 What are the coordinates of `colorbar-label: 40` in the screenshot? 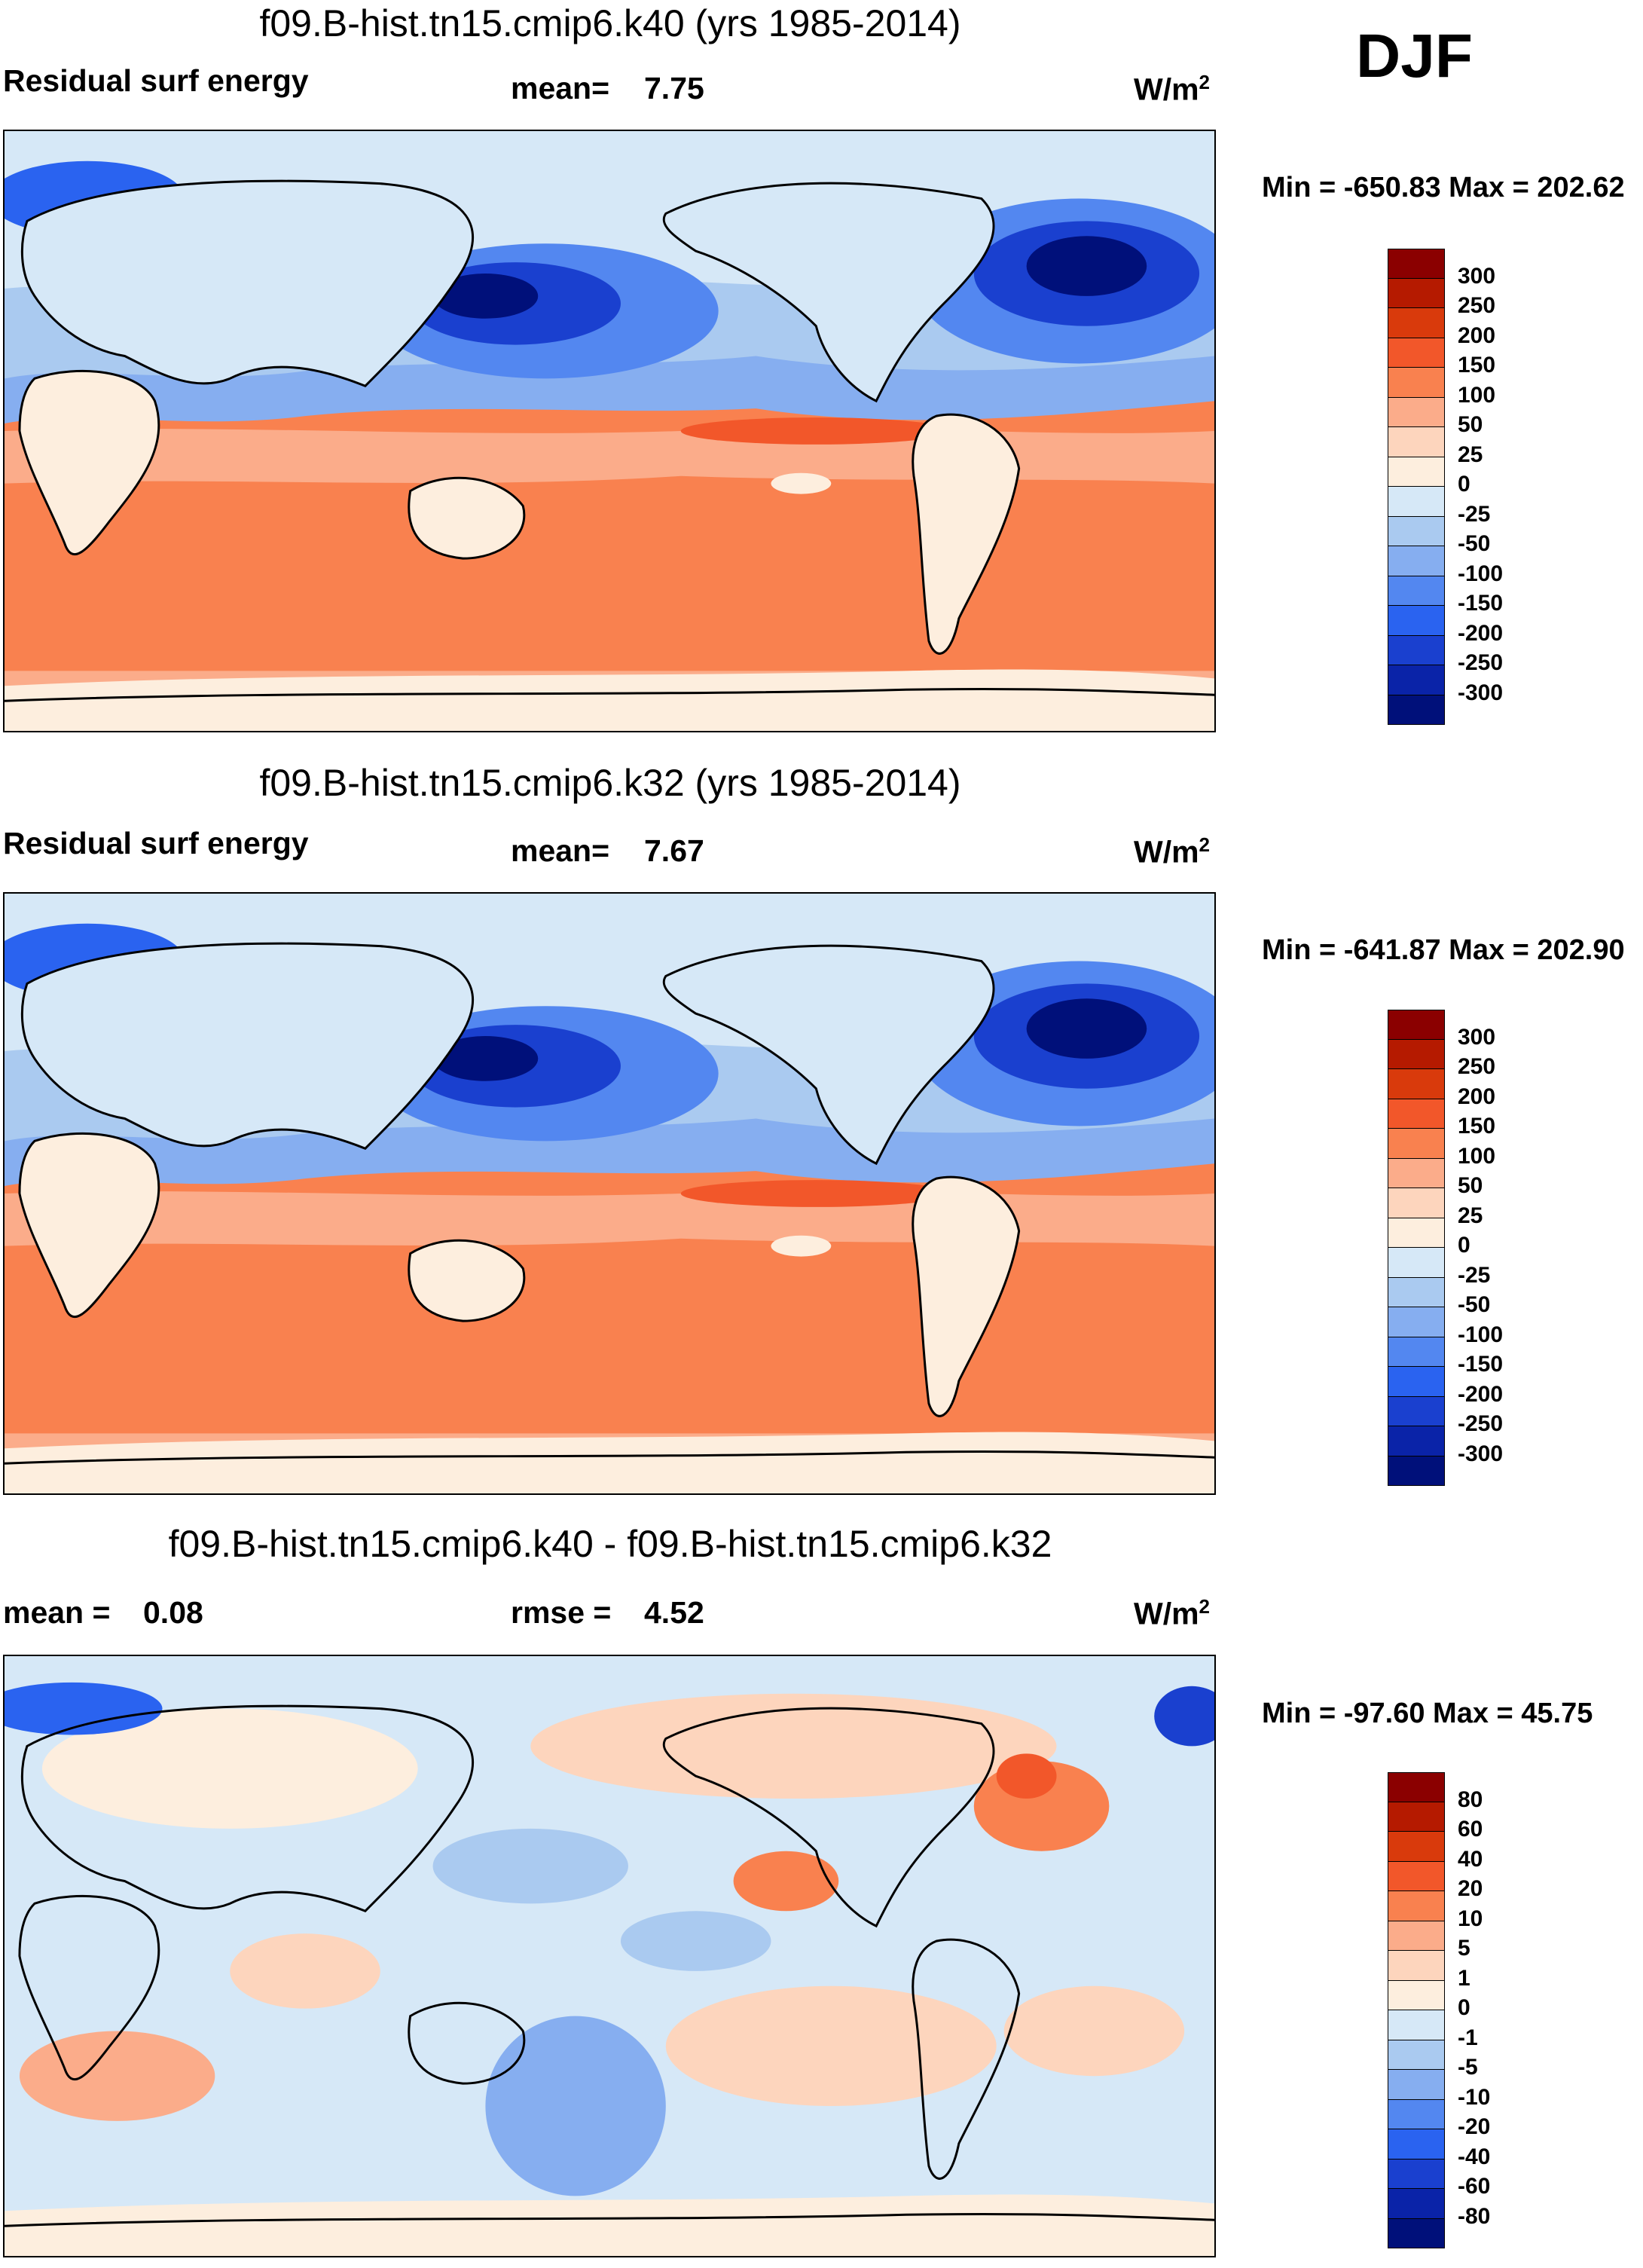 It's located at (1470, 1859).